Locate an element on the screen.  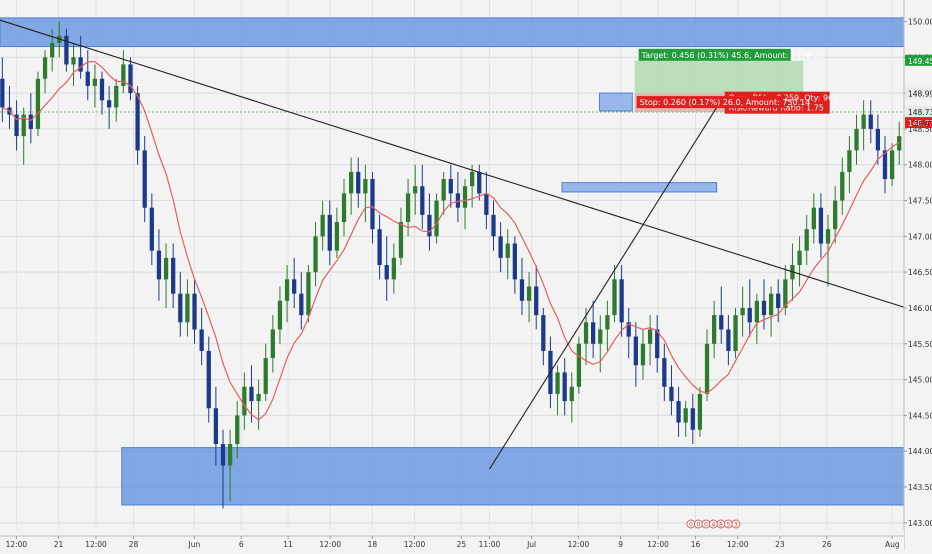
price-tag is located at coordinates (918, 112).